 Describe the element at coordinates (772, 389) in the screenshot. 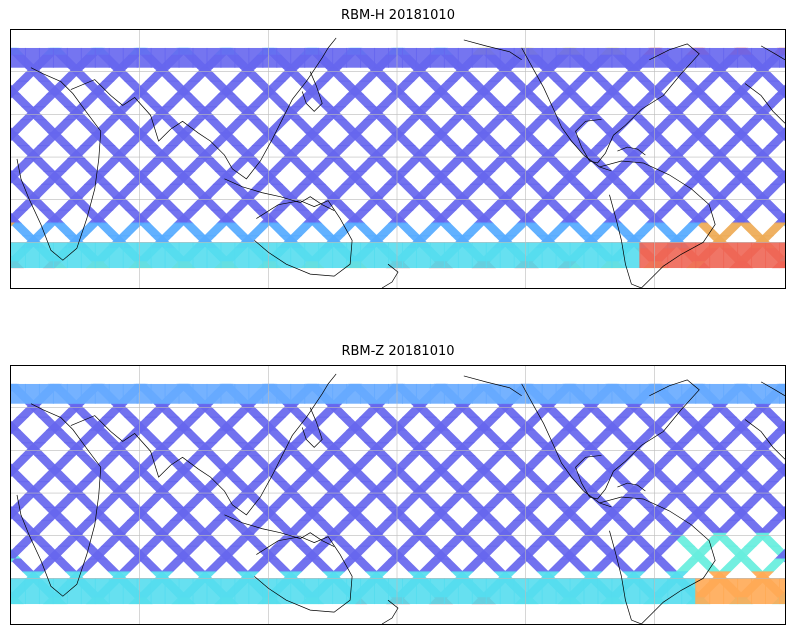

I see `coastline-europe` at that location.